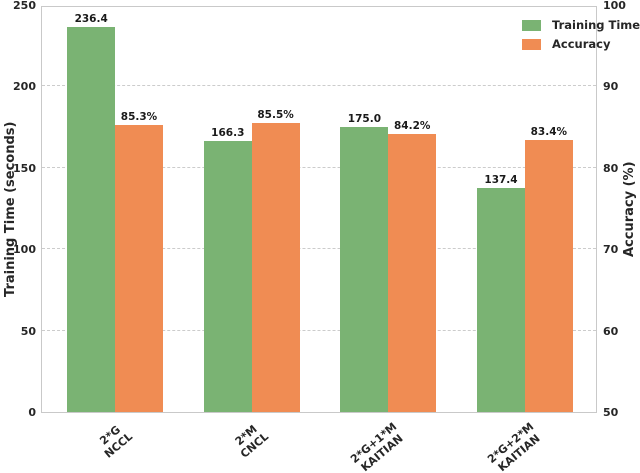  What do you see at coordinates (116, 442) in the screenshot?
I see `x-tick-label: 2*G NCCL` at bounding box center [116, 442].